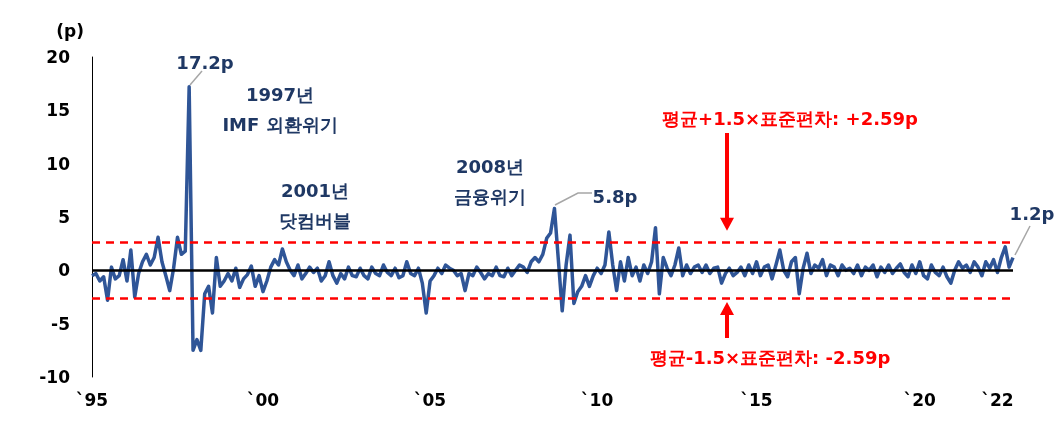 This screenshot has height=424, width=1061. Describe the element at coordinates (597, 399) in the screenshot. I see `x-tick-label: `10` at that location.